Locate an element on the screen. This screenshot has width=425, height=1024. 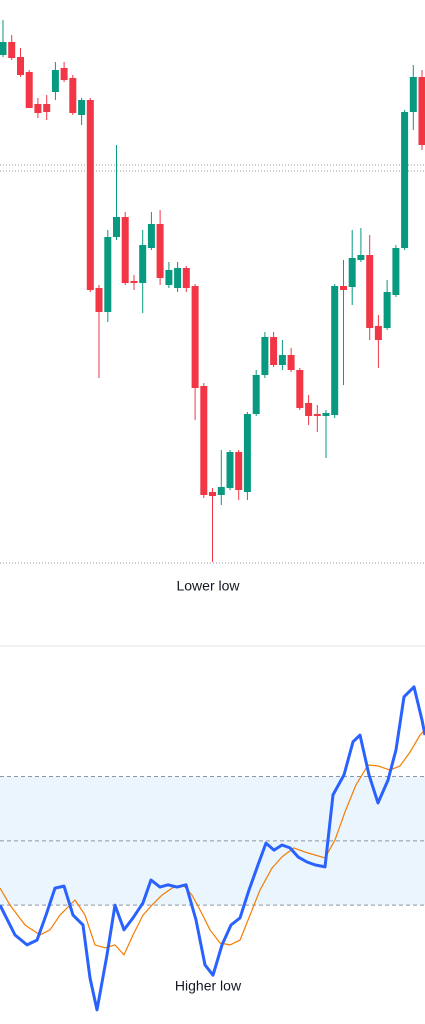
annotation: Lower low is located at coordinates (208, 586).